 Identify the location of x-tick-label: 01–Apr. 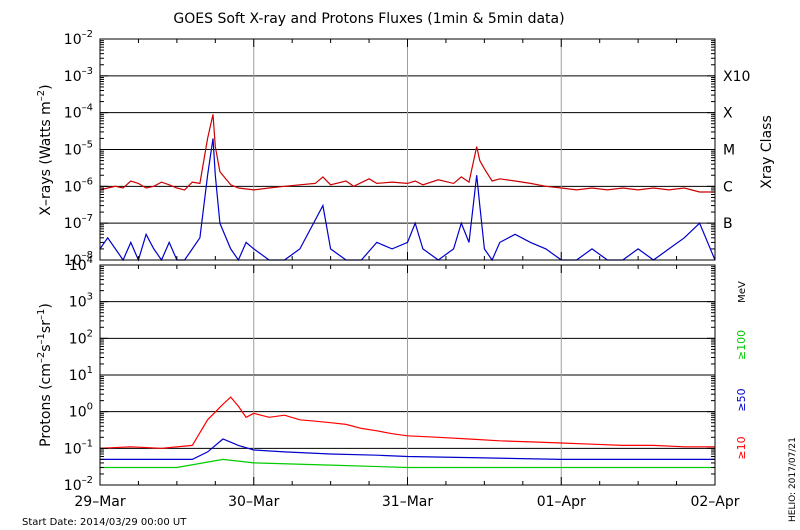
(561, 502).